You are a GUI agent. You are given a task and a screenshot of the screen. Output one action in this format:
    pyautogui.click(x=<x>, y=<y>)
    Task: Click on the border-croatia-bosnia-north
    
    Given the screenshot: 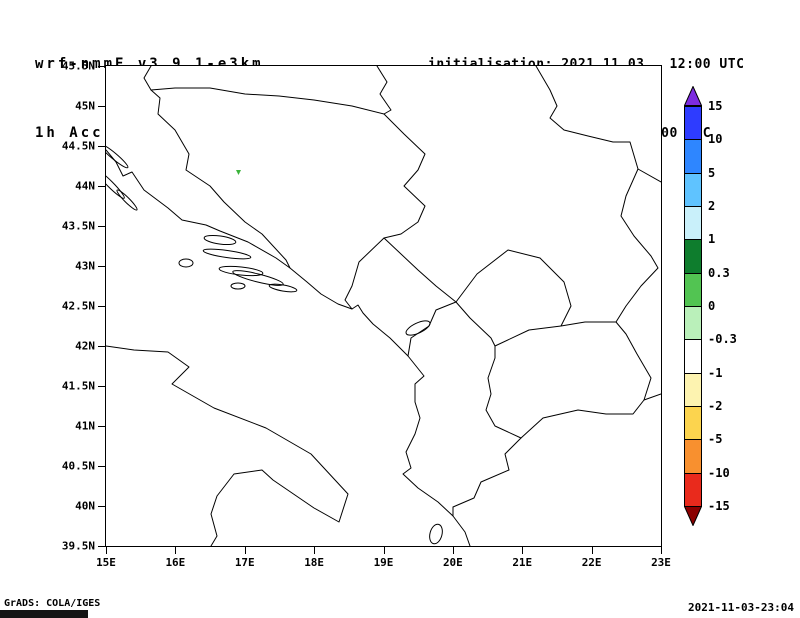 What is the action you would take?
    pyautogui.click(x=267, y=101)
    